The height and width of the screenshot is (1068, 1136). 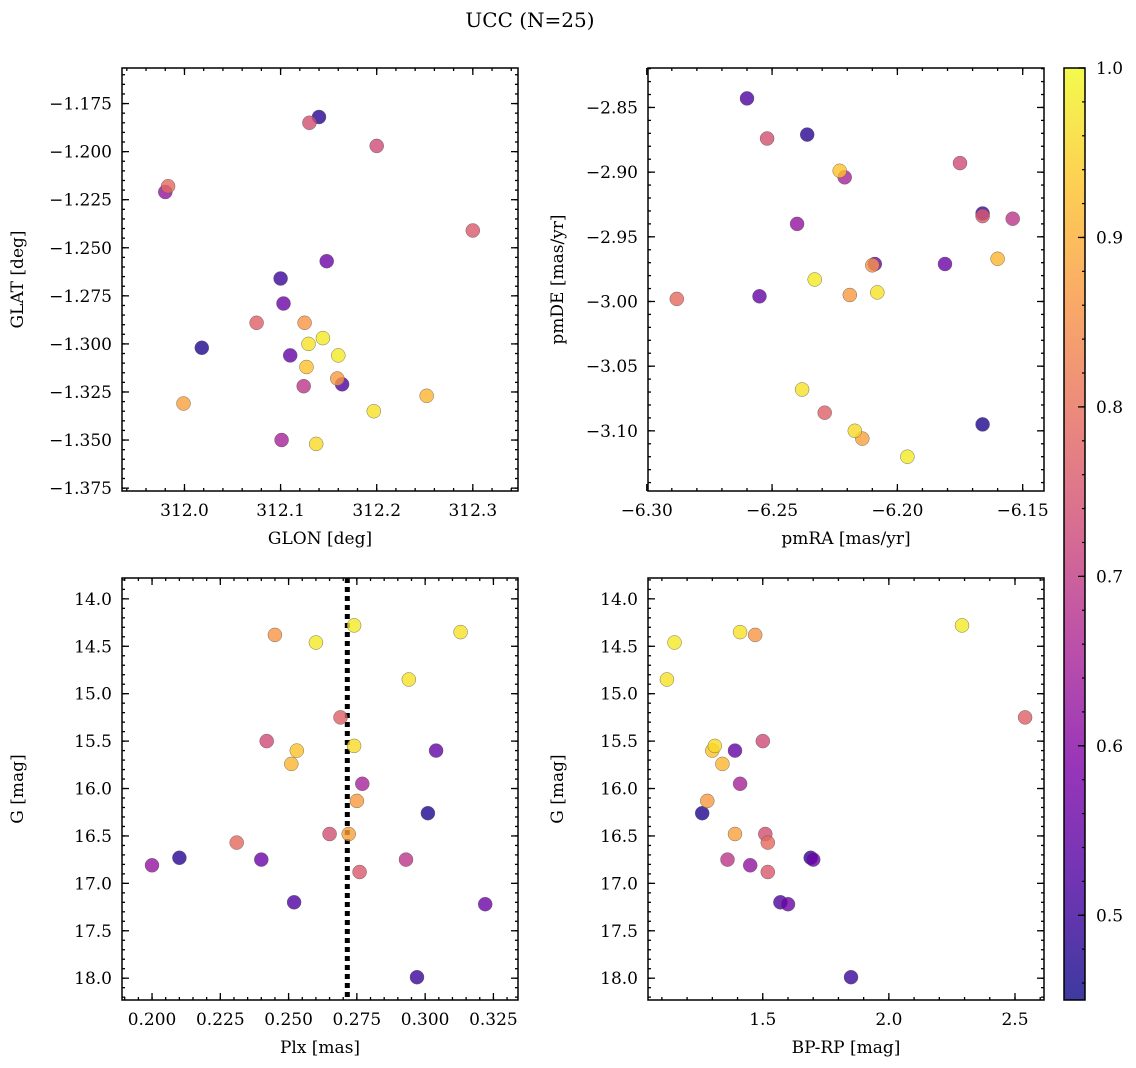 What do you see at coordinates (152, 1020) in the screenshot?
I see `x-tick-label: 0.200` at bounding box center [152, 1020].